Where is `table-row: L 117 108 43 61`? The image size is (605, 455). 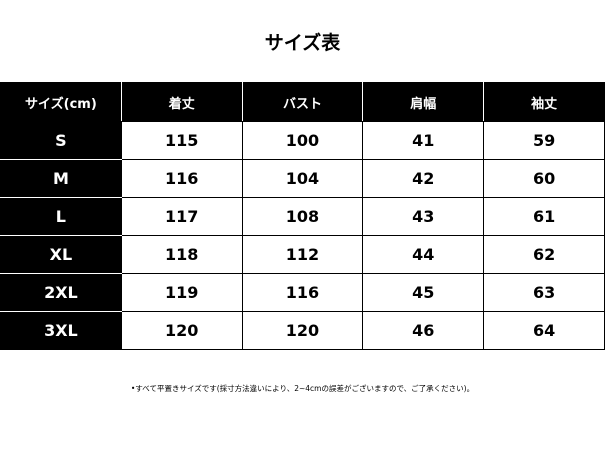
table-row: L 117 108 43 61 is located at coordinates (302, 216).